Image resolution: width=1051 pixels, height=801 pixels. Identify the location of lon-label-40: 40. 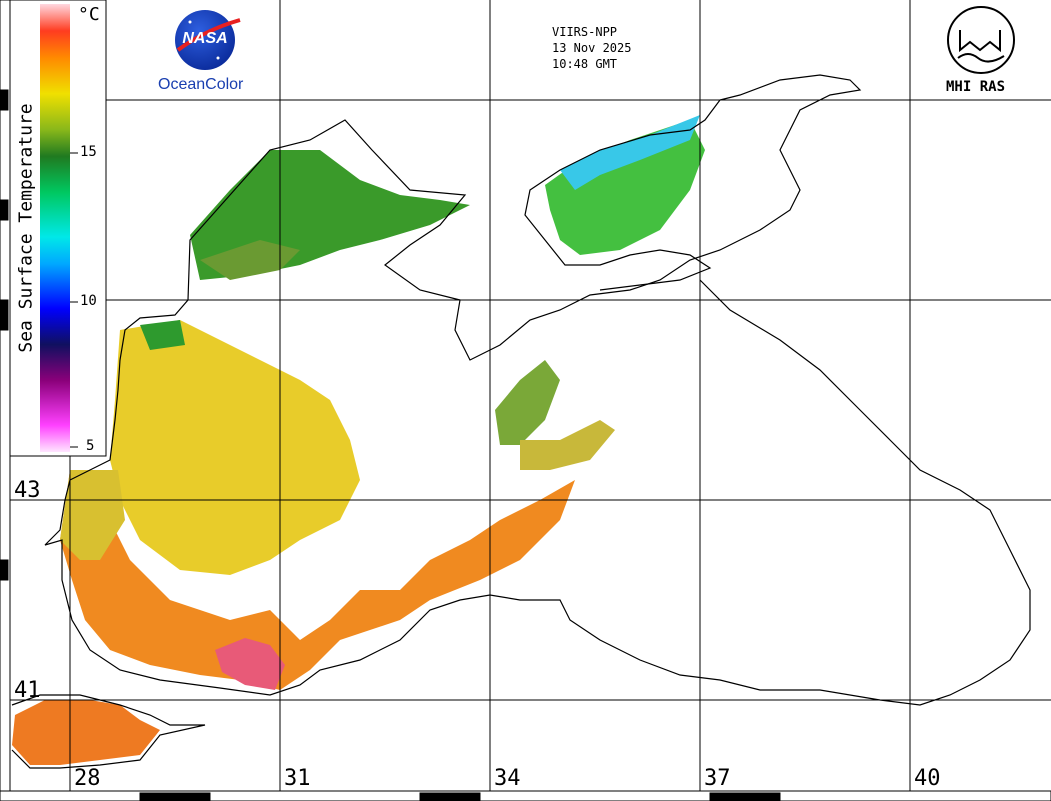
(927, 778).